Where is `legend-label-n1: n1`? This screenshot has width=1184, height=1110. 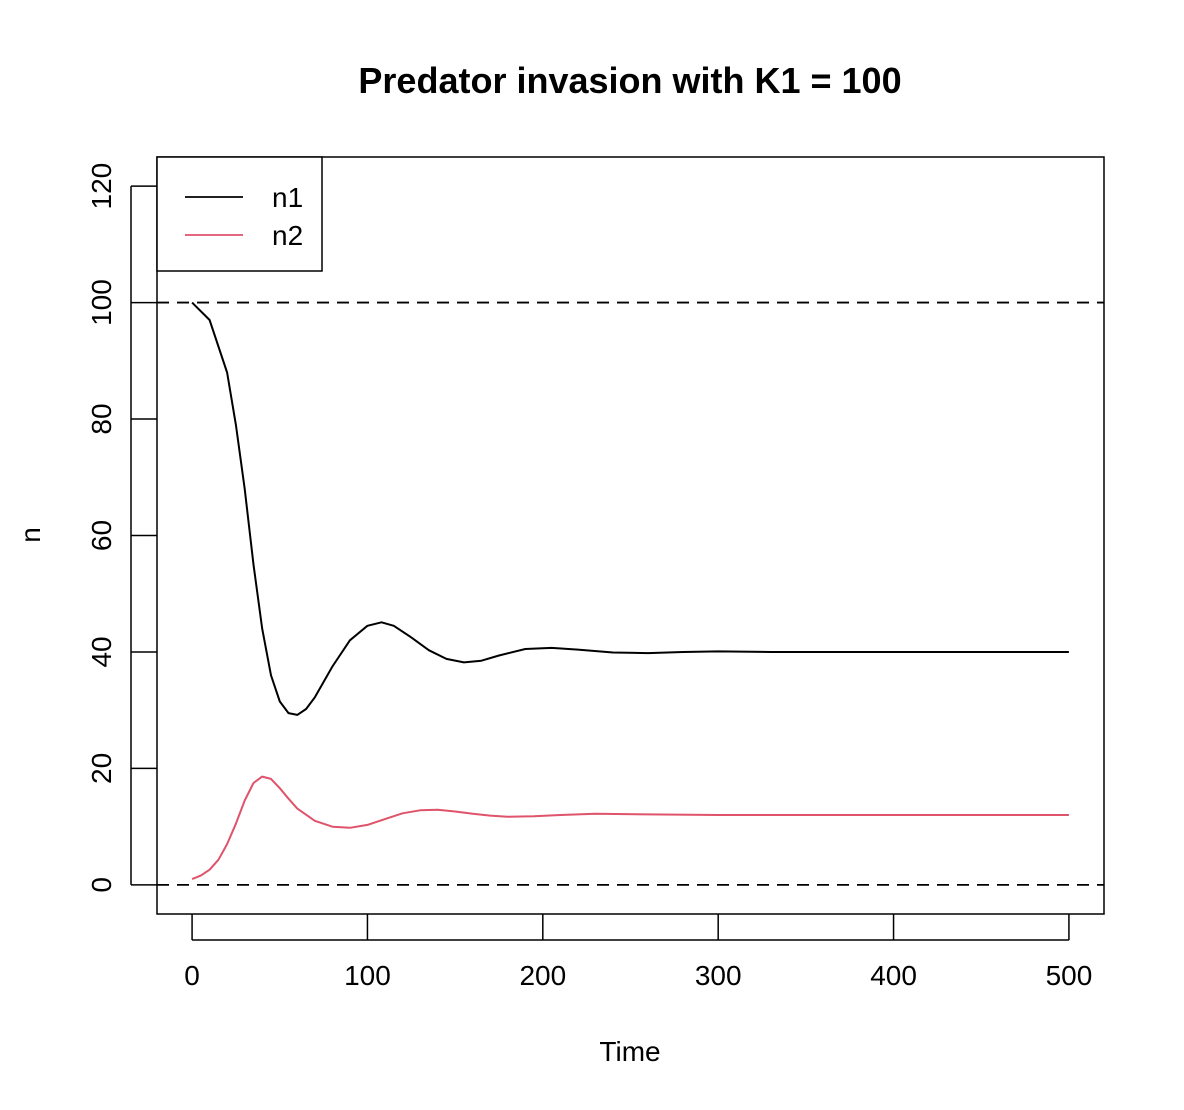
legend-label-n1: n1 is located at coordinates (287, 197).